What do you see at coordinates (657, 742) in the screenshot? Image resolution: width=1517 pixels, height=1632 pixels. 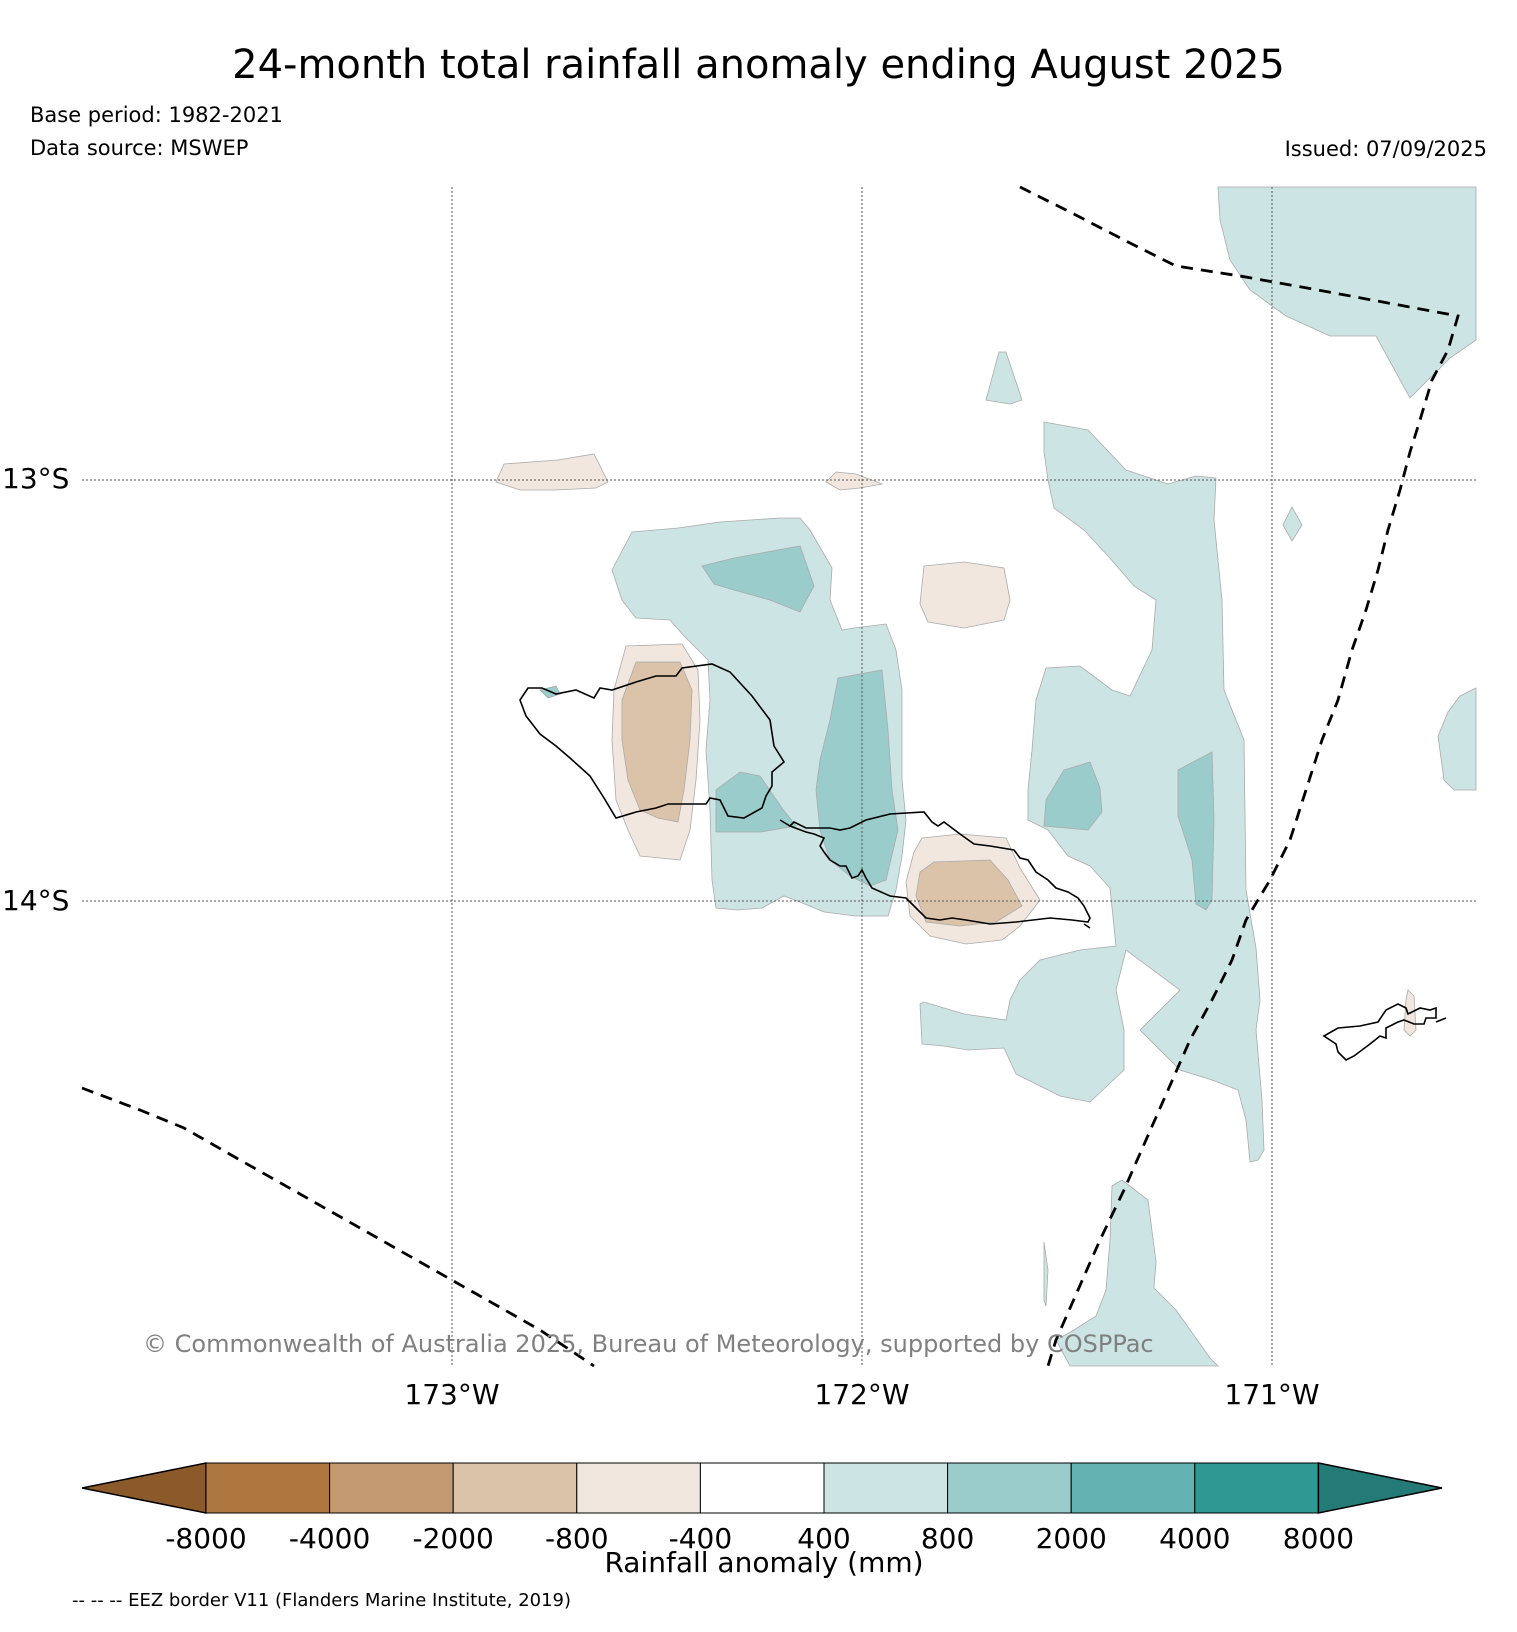 I see `dry-medium-west` at bounding box center [657, 742].